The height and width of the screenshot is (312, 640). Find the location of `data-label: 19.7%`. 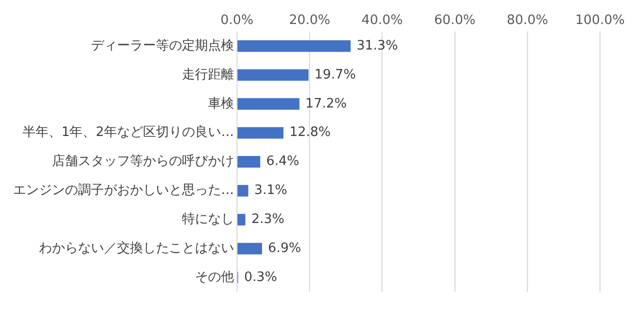

data-label: 19.7% is located at coordinates (335, 74).